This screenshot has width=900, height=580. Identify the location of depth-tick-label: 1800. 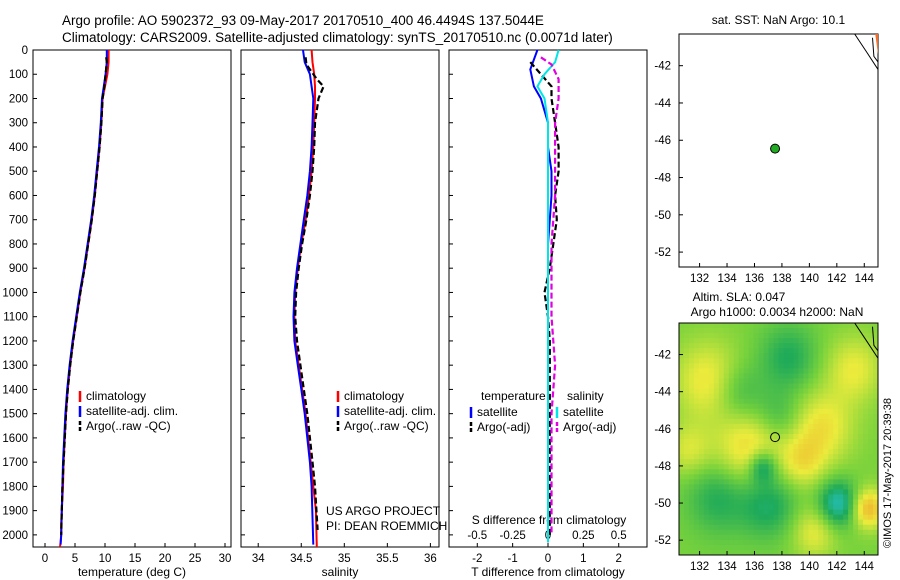
(15, 487).